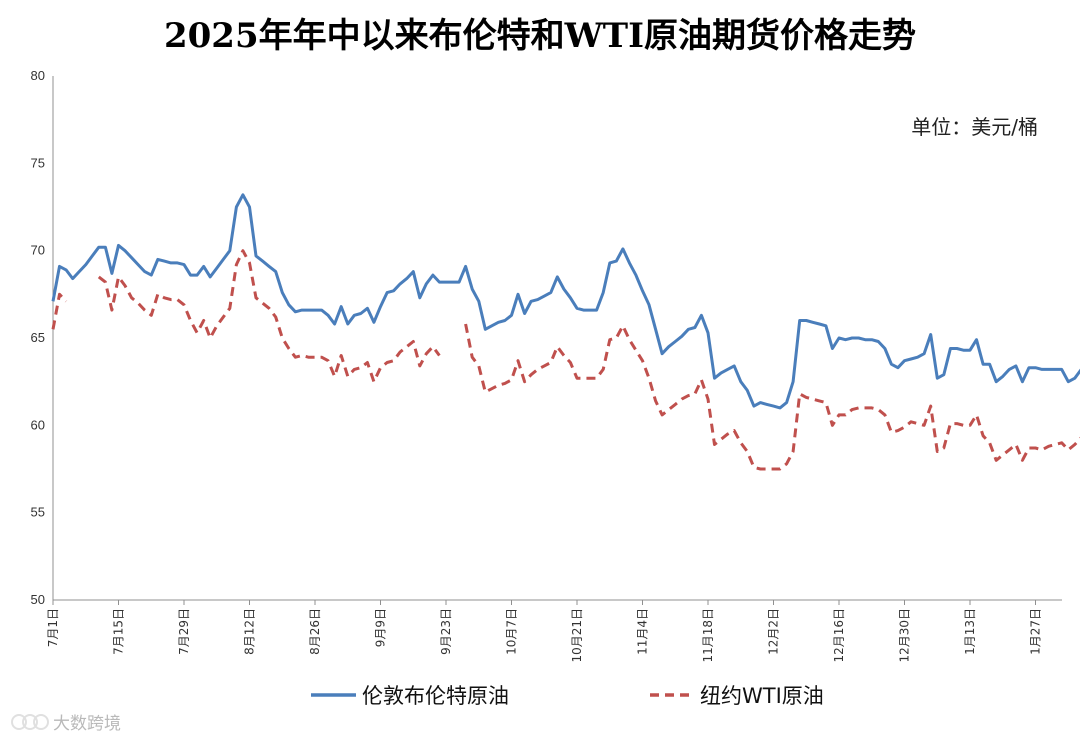 The image size is (1080, 746). Describe the element at coordinates (970, 631) in the screenshot. I see `x-tick-label: 1月13日` at that location.